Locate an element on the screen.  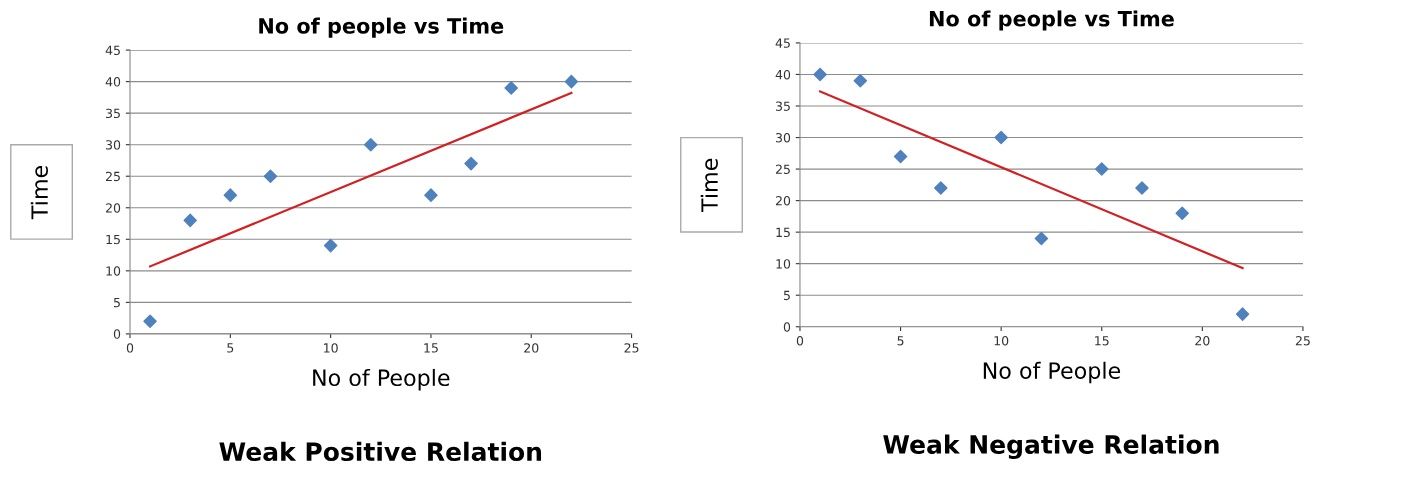
text: Weak Positive Relation is located at coordinates (380, 451).